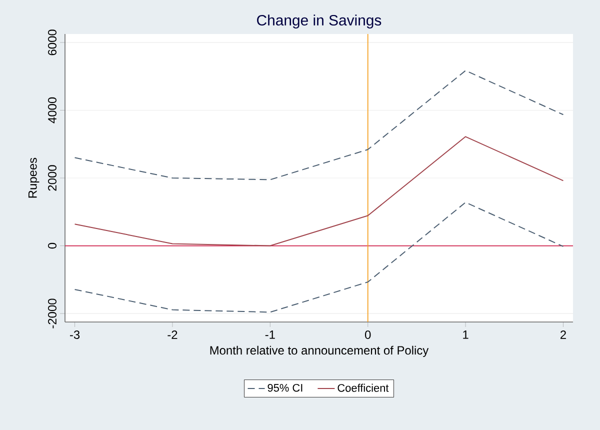 The height and width of the screenshot is (430, 600). Describe the element at coordinates (319, 21) in the screenshot. I see `chart-title: Change in Savings` at that location.